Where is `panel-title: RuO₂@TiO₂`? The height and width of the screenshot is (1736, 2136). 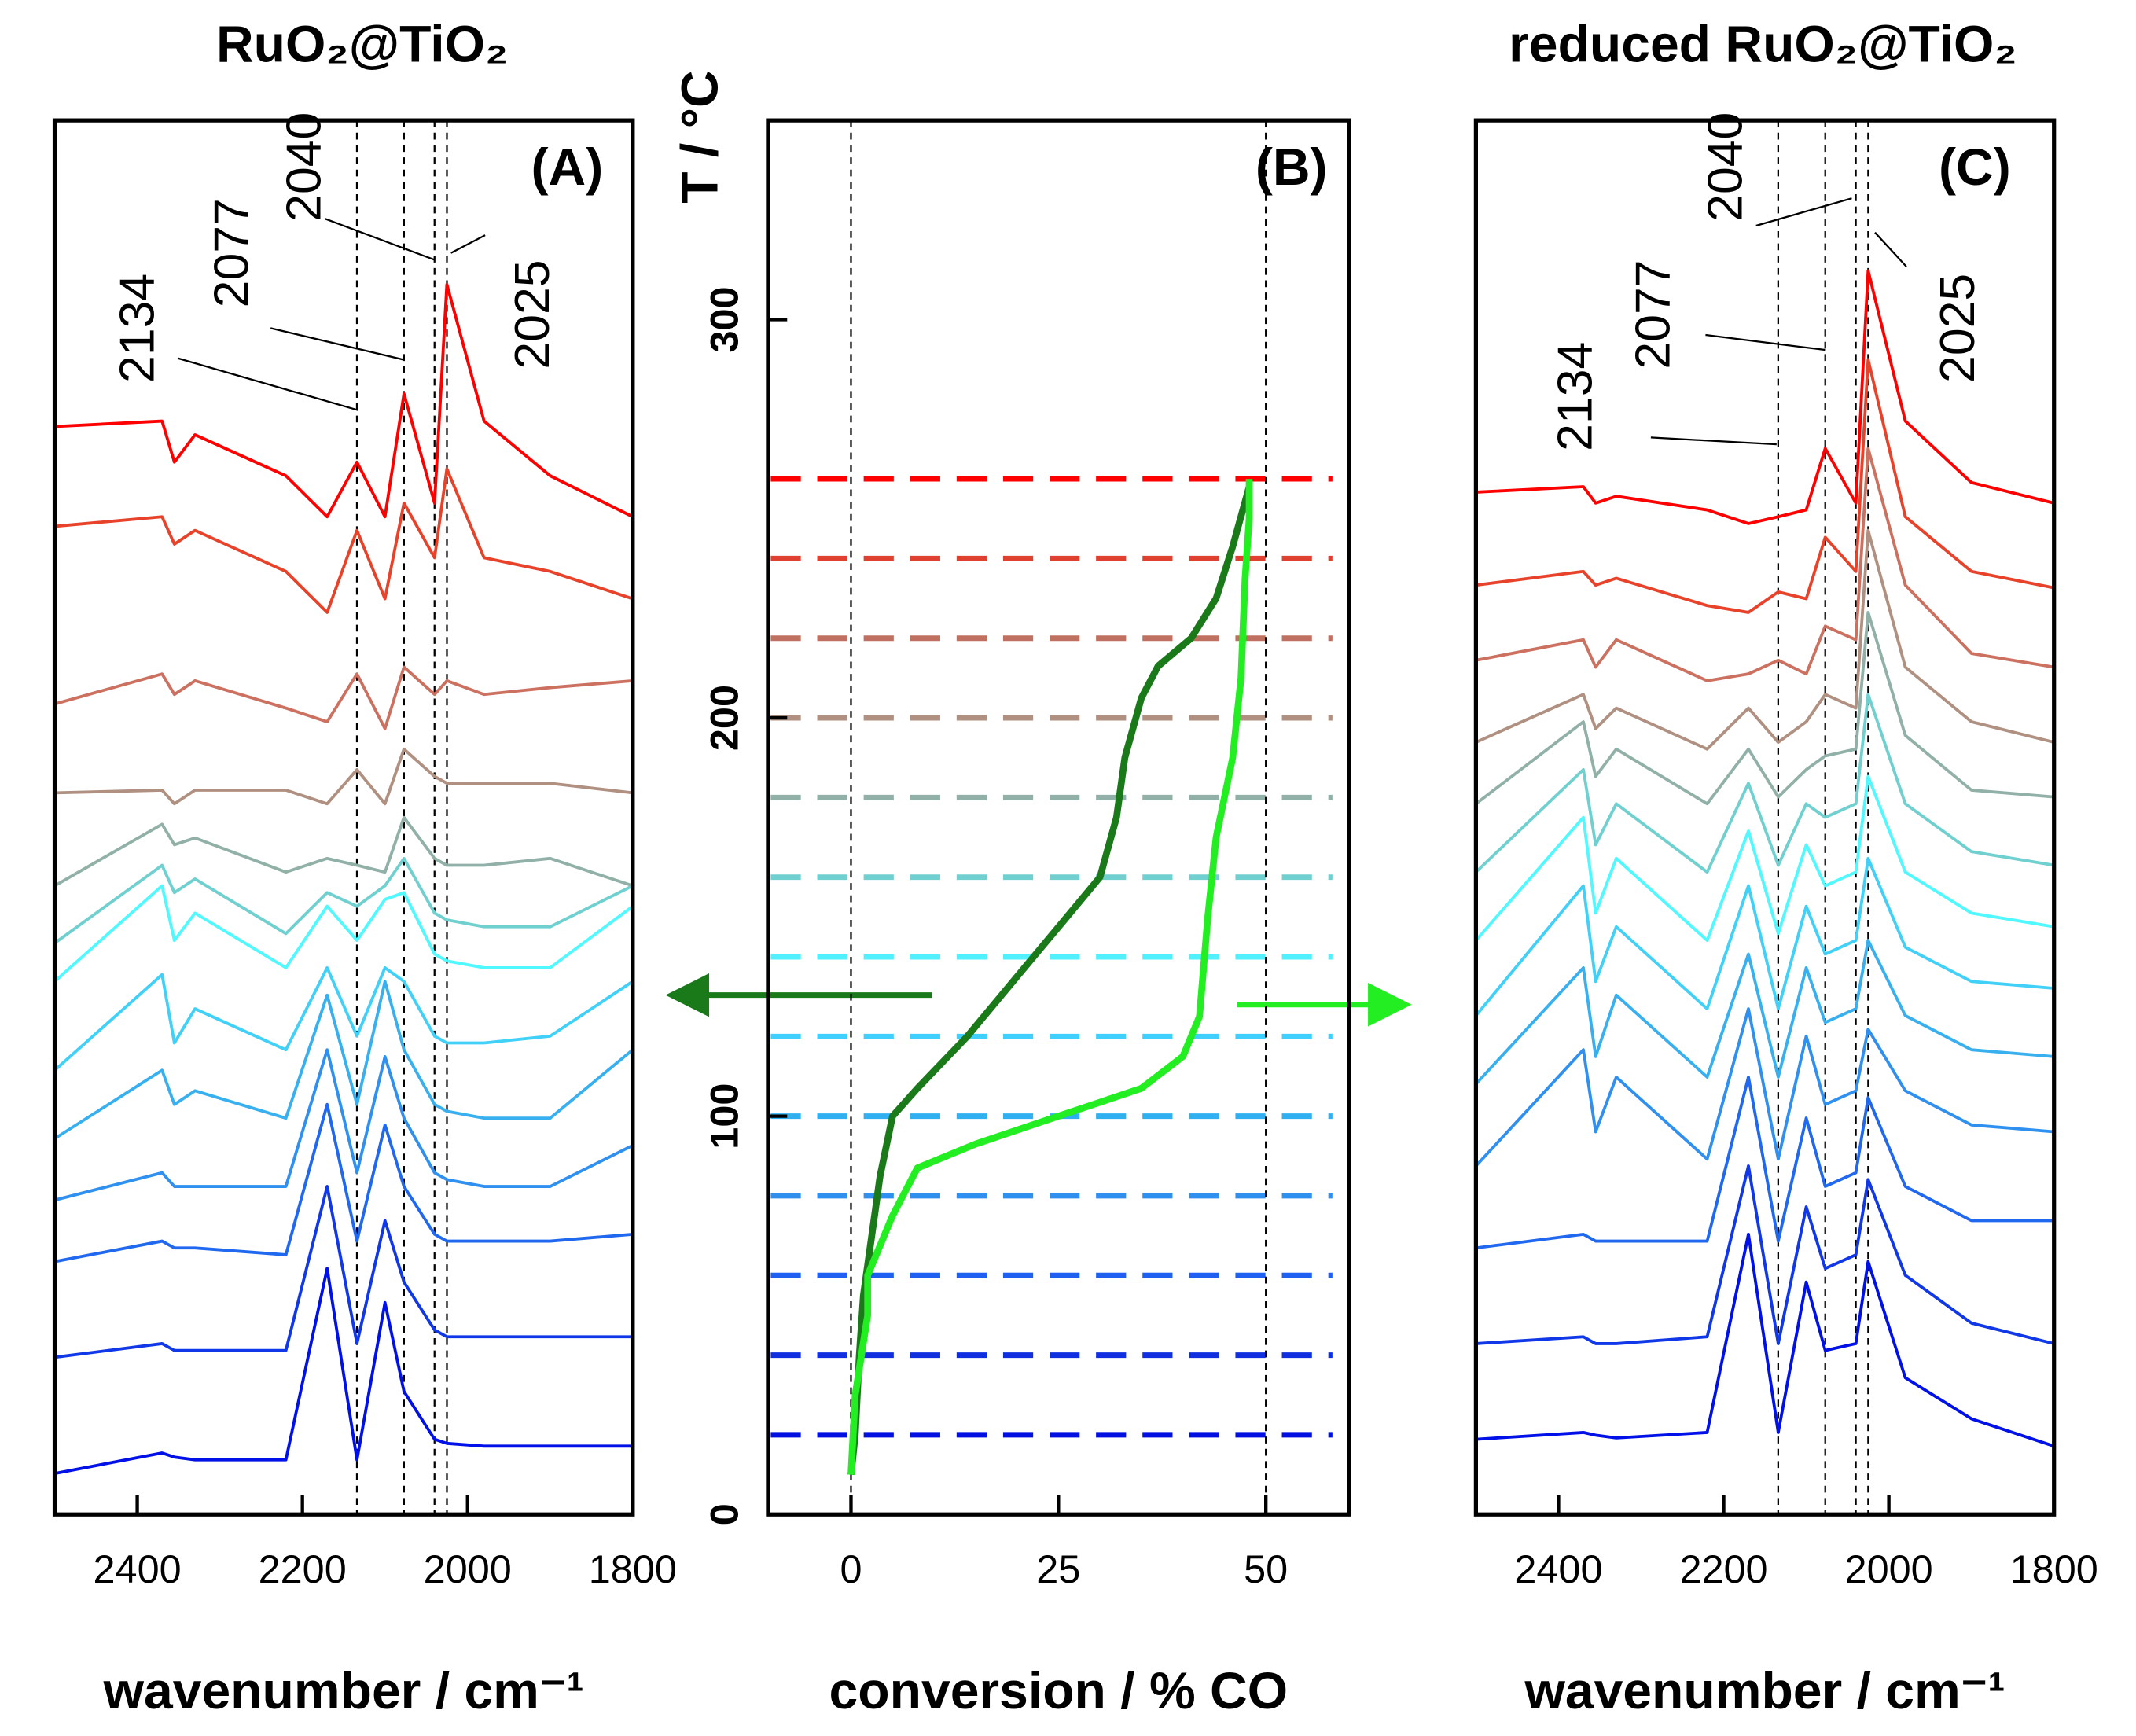
panel-title: RuO₂@TiO₂ is located at coordinates (362, 43).